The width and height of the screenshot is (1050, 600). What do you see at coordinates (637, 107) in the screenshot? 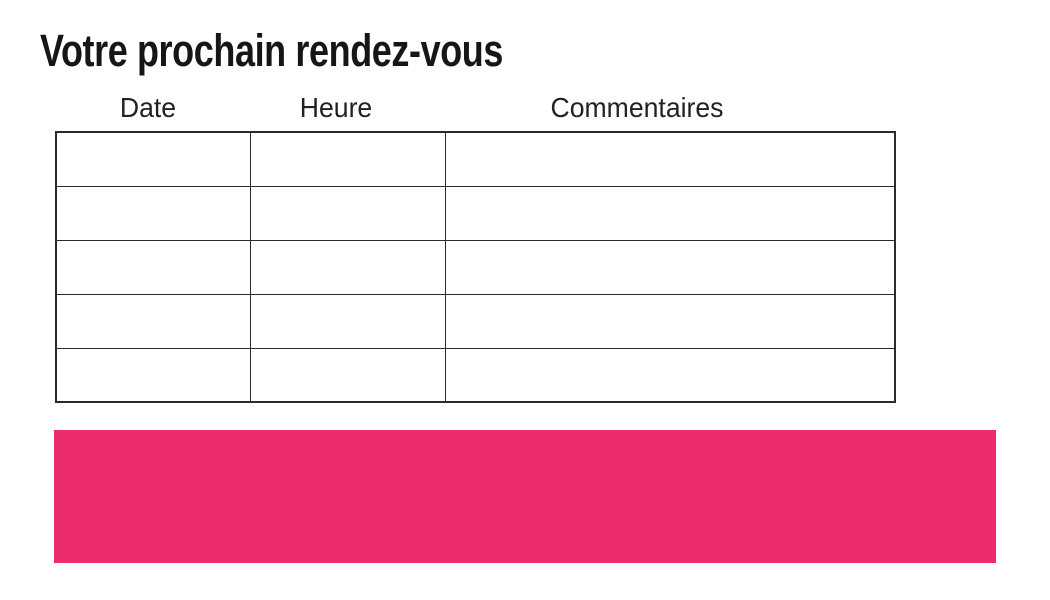
I see `column-header-commentaires: Commentaires` at bounding box center [637, 107].